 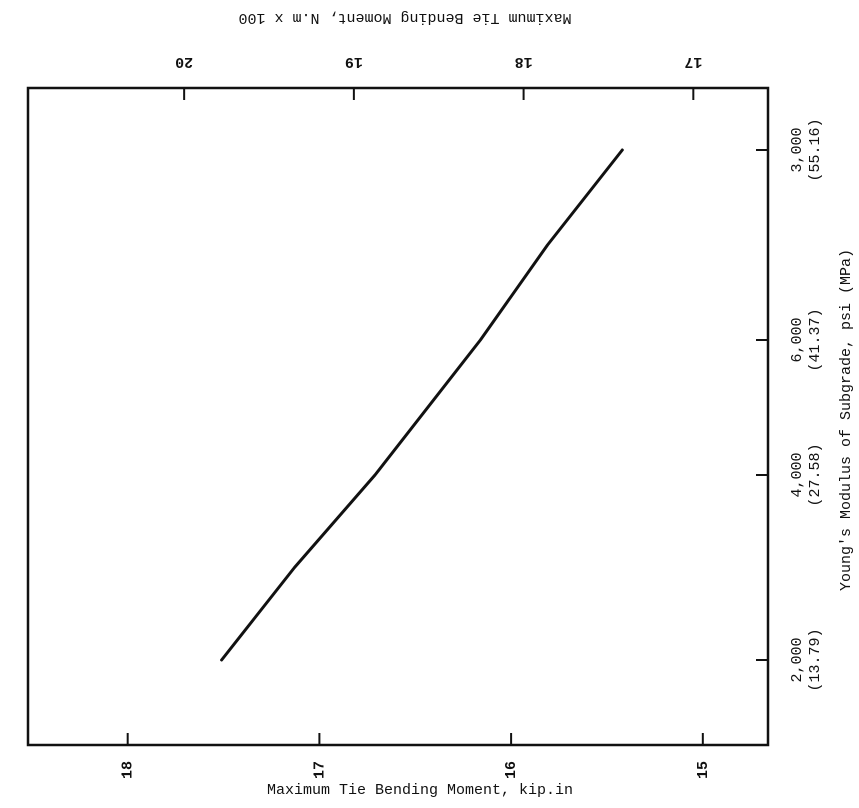 What do you see at coordinates (524, 61) in the screenshot?
I see `x2-tick-label: 18` at bounding box center [524, 61].